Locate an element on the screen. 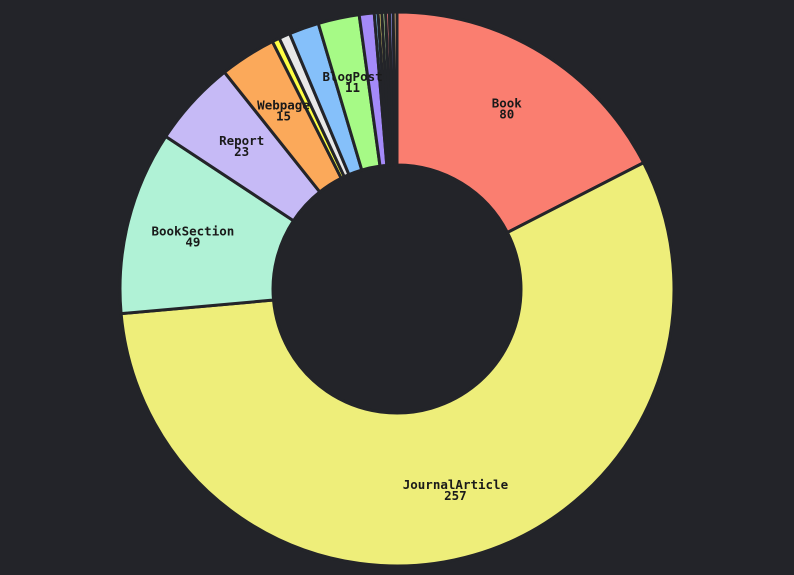  slice-value-booksection: 49 is located at coordinates (192, 242).